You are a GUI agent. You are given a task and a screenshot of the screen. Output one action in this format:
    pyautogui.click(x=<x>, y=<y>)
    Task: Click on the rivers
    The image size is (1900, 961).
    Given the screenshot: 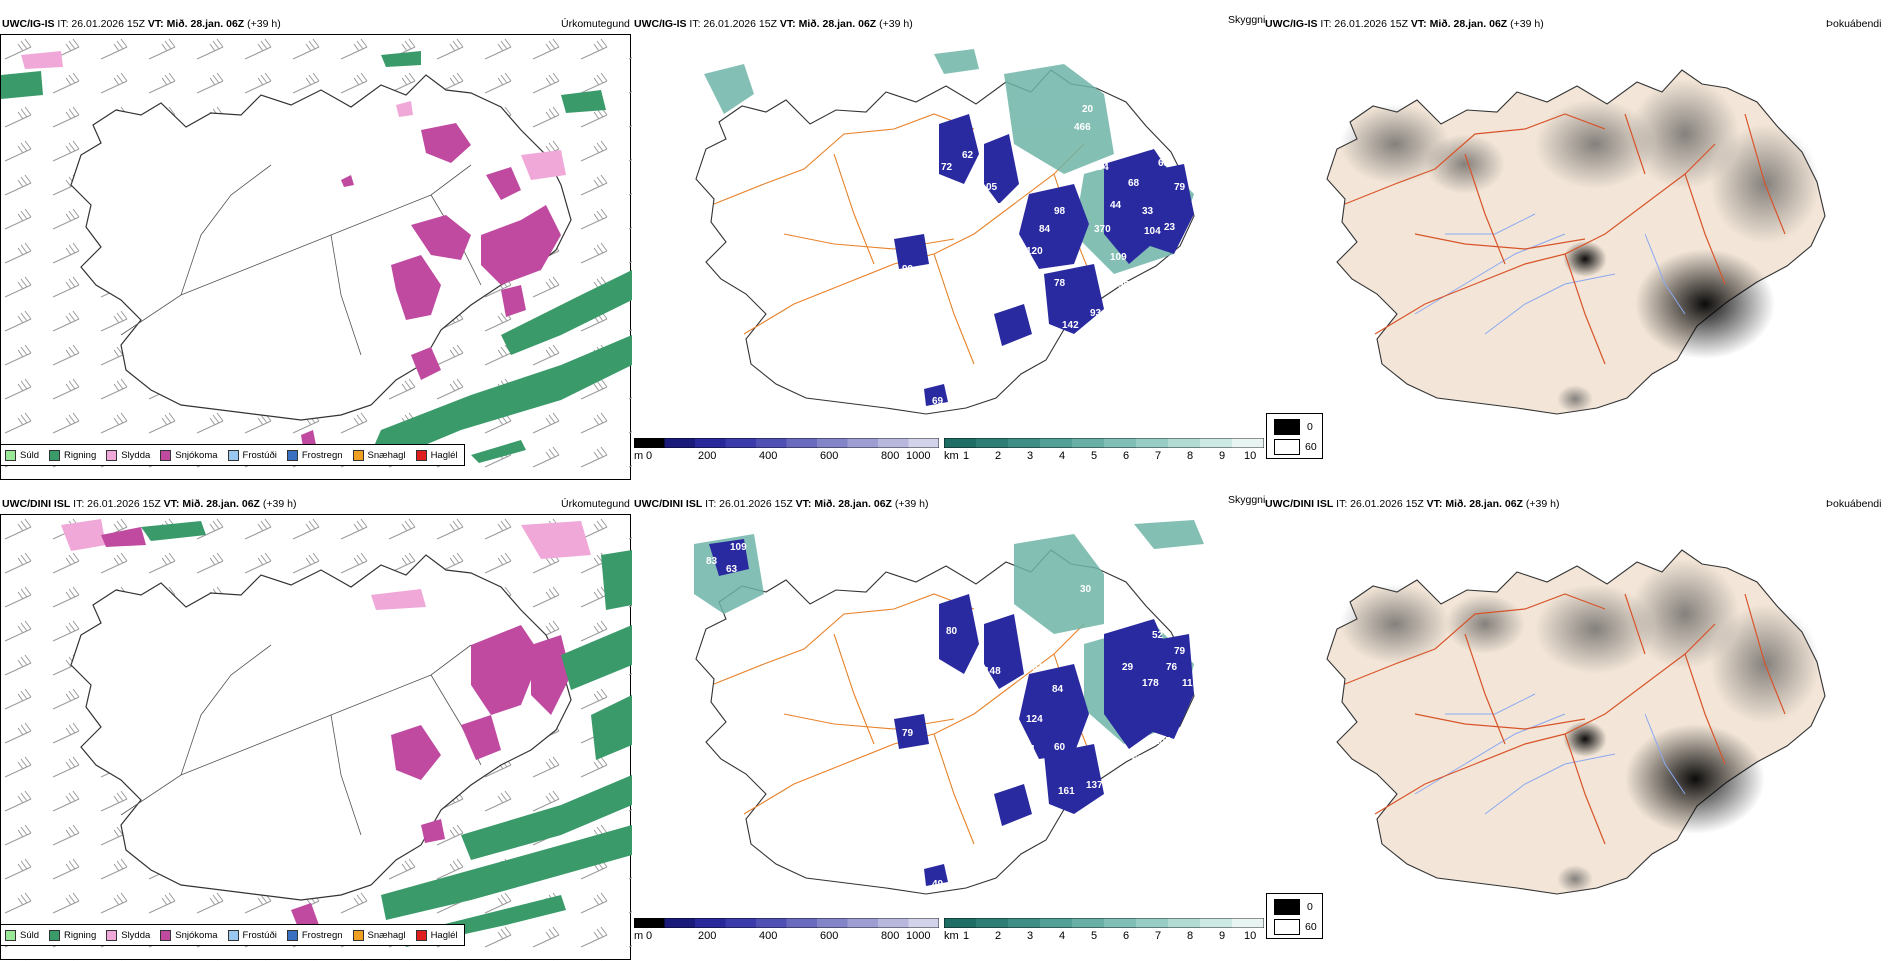 What is the action you would take?
    pyautogui.click(x=1550, y=754)
    